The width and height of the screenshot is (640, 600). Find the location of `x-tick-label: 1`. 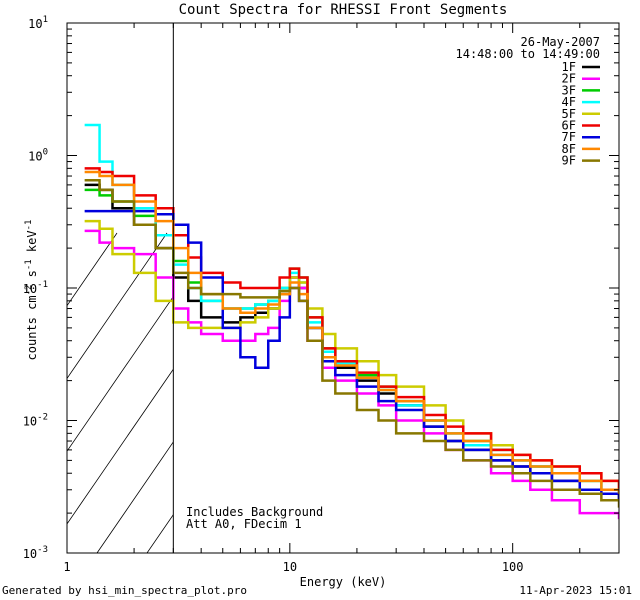

x-tick-label: 1 is located at coordinates (66, 567).